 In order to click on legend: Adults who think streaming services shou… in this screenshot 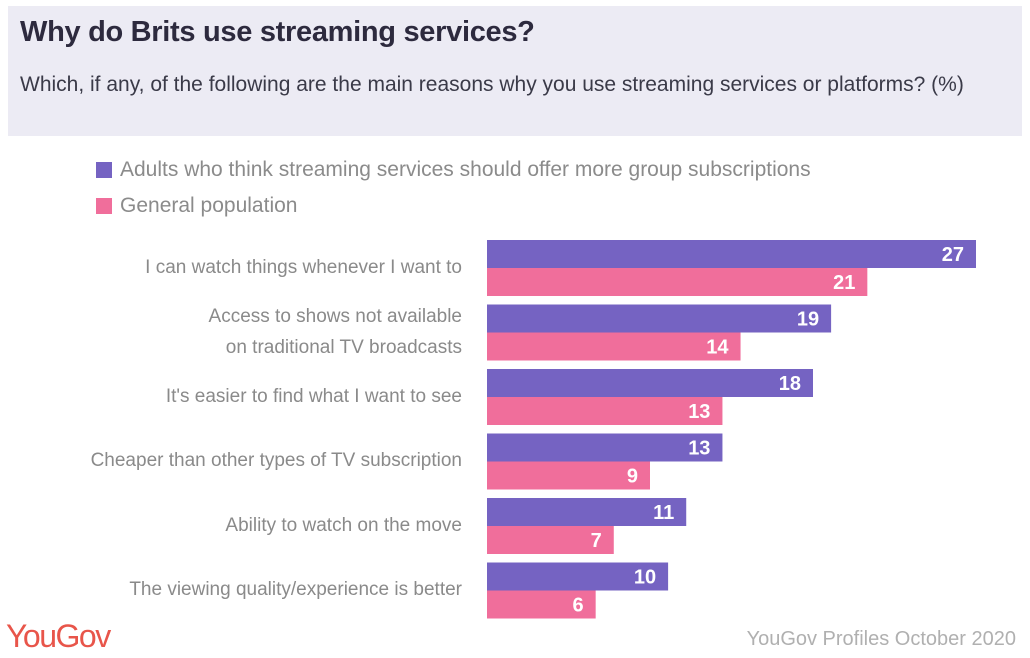, I will do `click(453, 188)`.